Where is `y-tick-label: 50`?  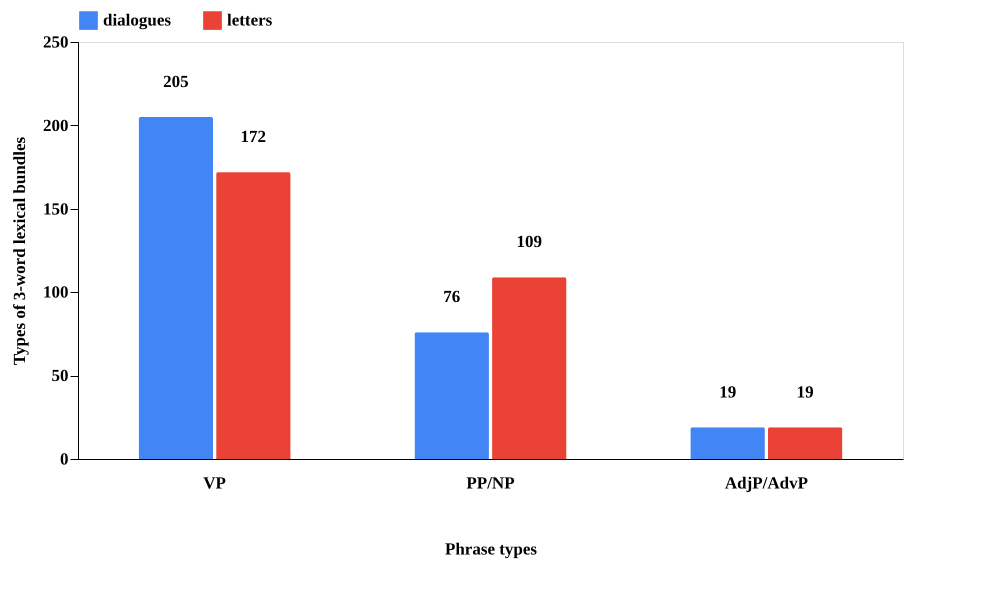 y-tick-label: 50 is located at coordinates (60, 376).